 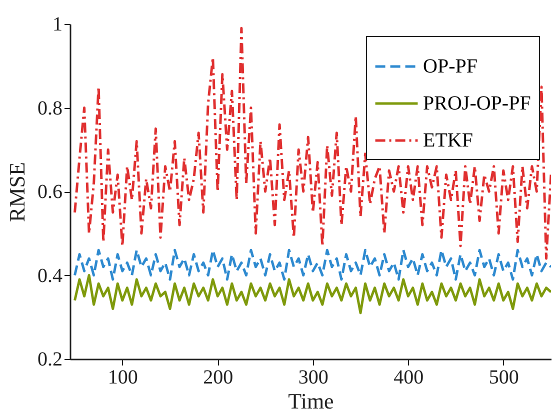 What do you see at coordinates (409, 377) in the screenshot?
I see `x-tick-label: 400` at bounding box center [409, 377].